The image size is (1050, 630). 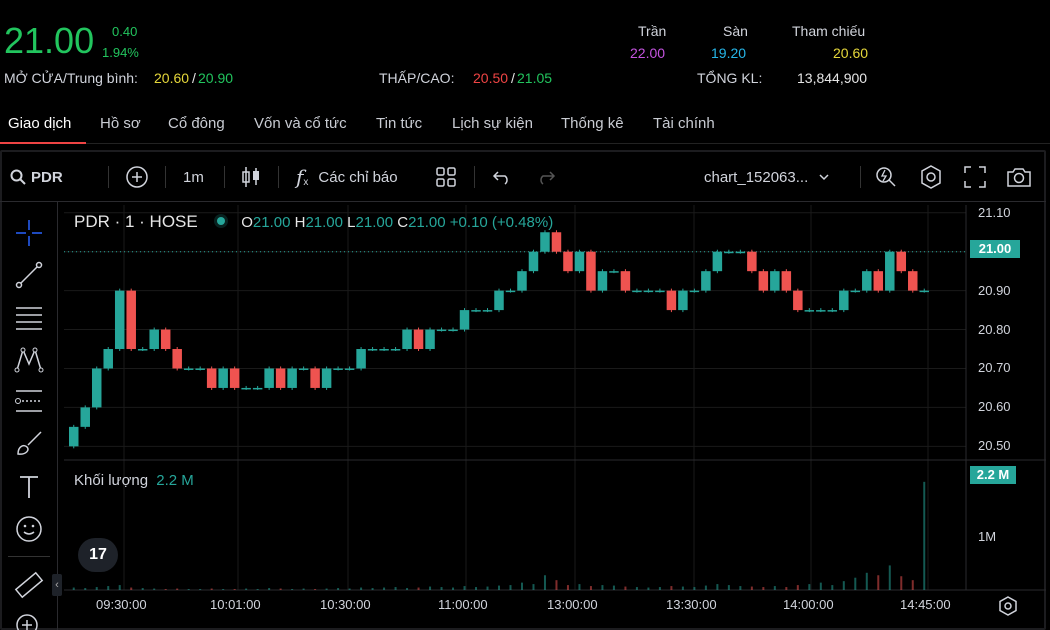 I want to click on compare-button, so click(x=137, y=177).